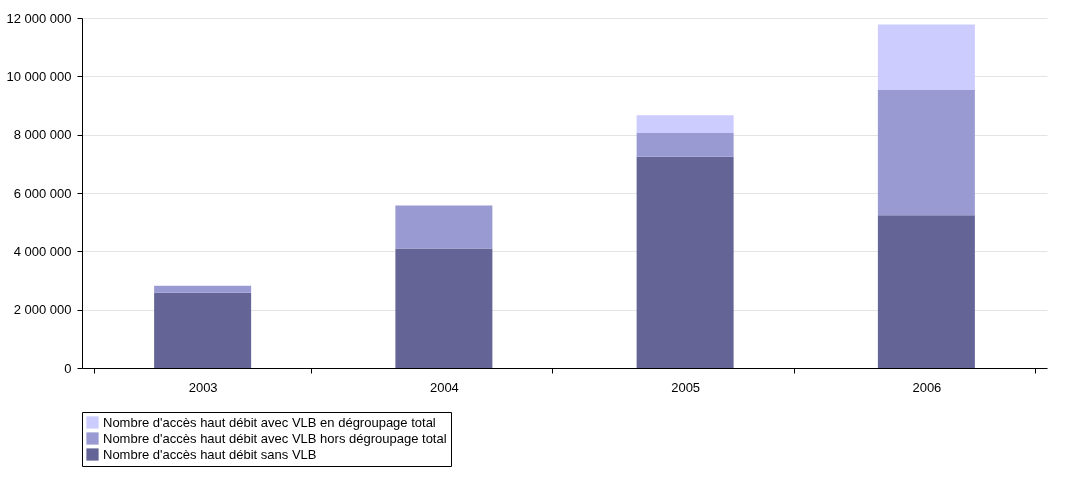  I want to click on legend-label: Nombre d'accès haut débit avec VLB en dégroupage total, so click(269, 422).